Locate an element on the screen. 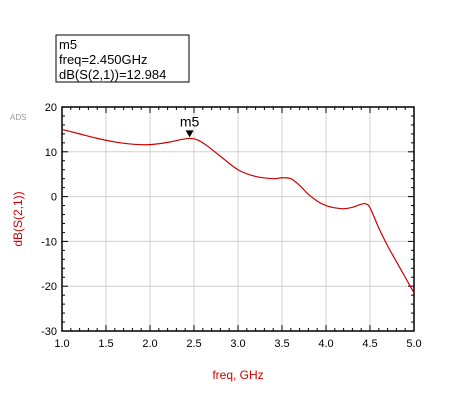 This screenshot has width=461, height=411. x-tick-label: 1.5 is located at coordinates (105, 344).